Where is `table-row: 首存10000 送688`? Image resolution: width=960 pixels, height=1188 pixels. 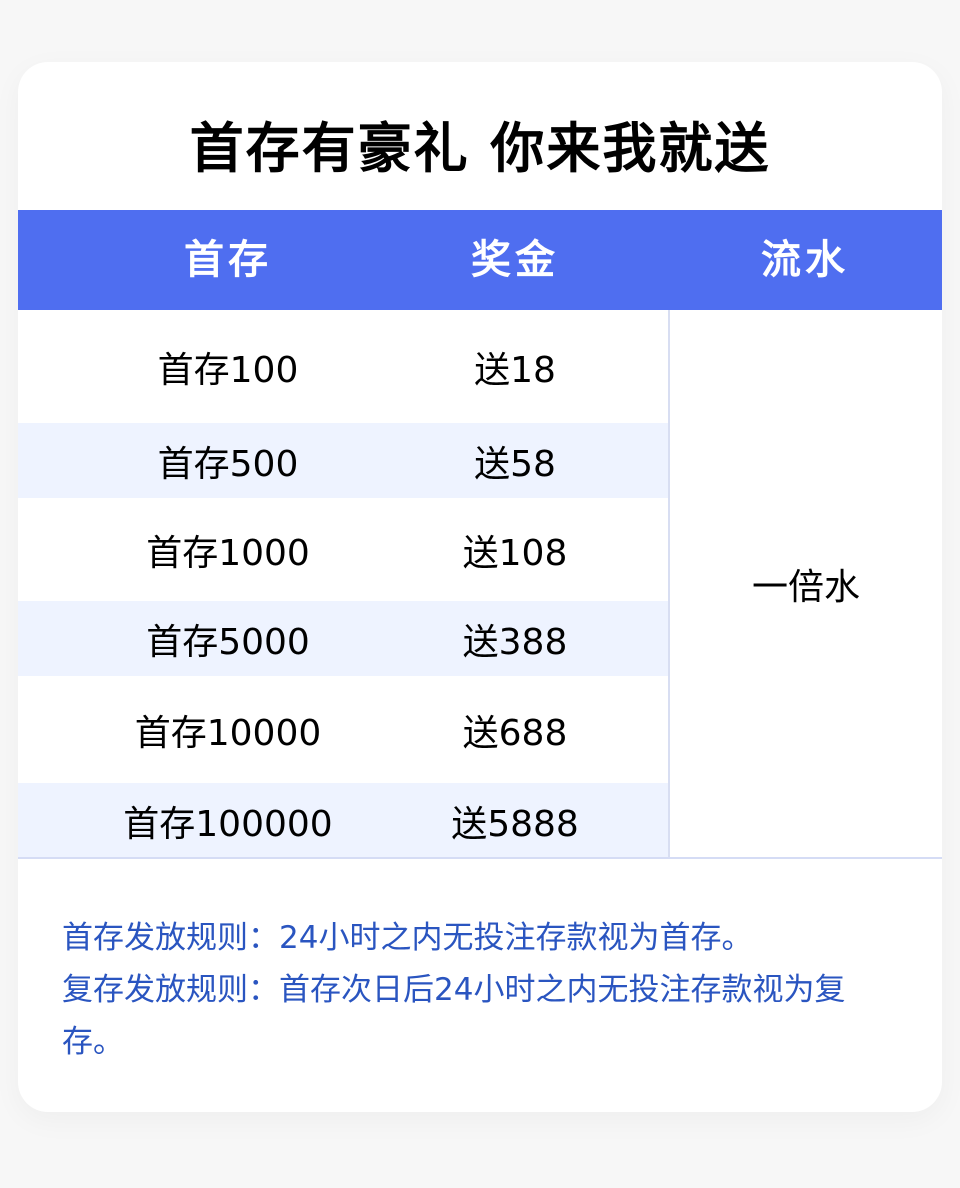
table-row: 首存10000 送688 is located at coordinates (343, 729).